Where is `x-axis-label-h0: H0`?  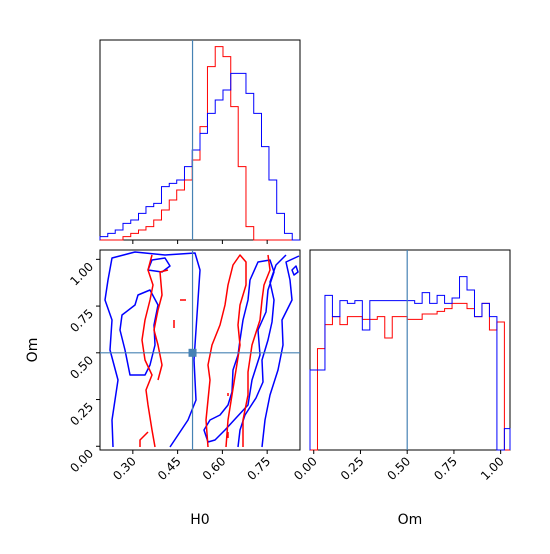 x-axis-label-h0: H0 is located at coordinates (199, 520).